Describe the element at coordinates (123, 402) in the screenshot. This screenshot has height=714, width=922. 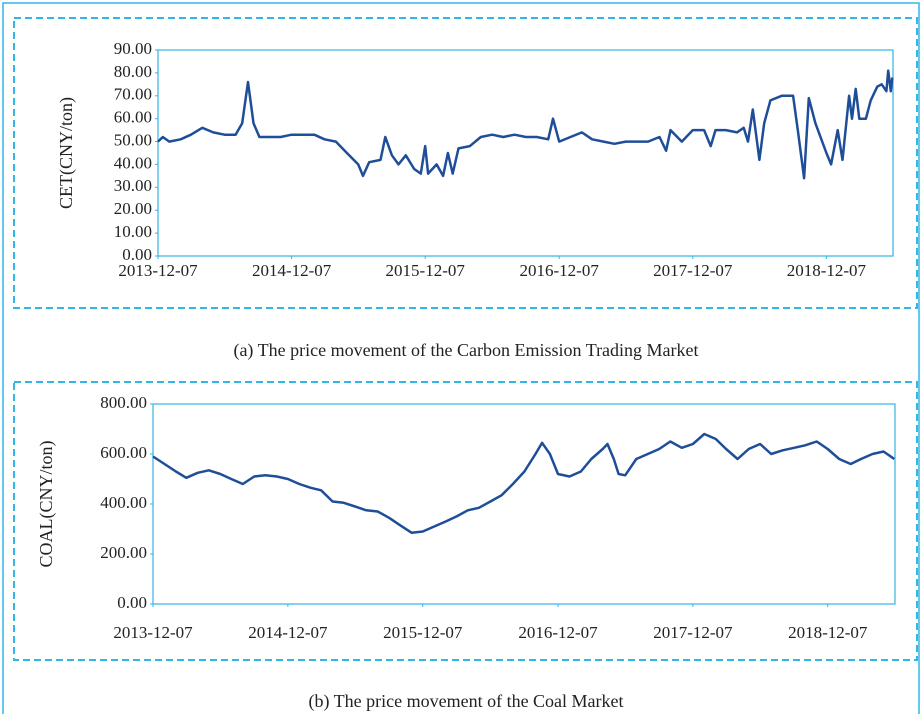
I see `y-tick-label: 800.00` at that location.